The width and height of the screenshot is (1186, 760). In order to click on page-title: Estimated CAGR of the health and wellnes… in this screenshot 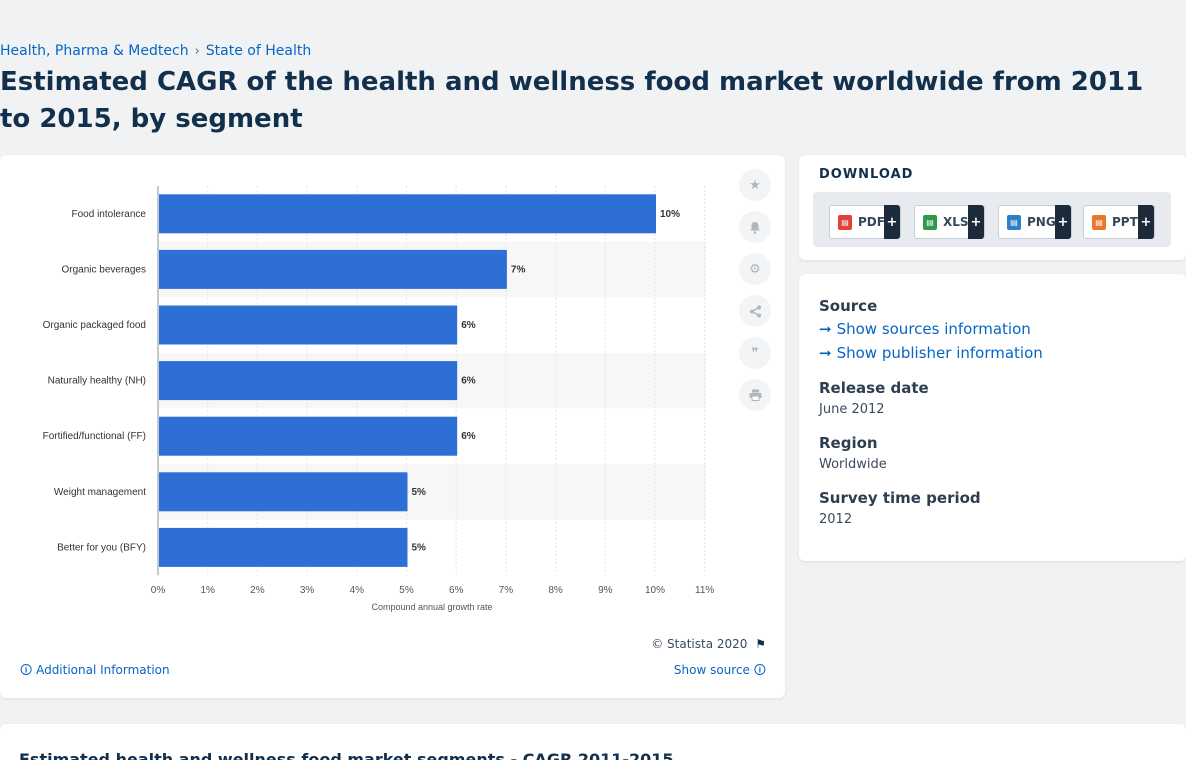, I will do `click(572, 100)`.